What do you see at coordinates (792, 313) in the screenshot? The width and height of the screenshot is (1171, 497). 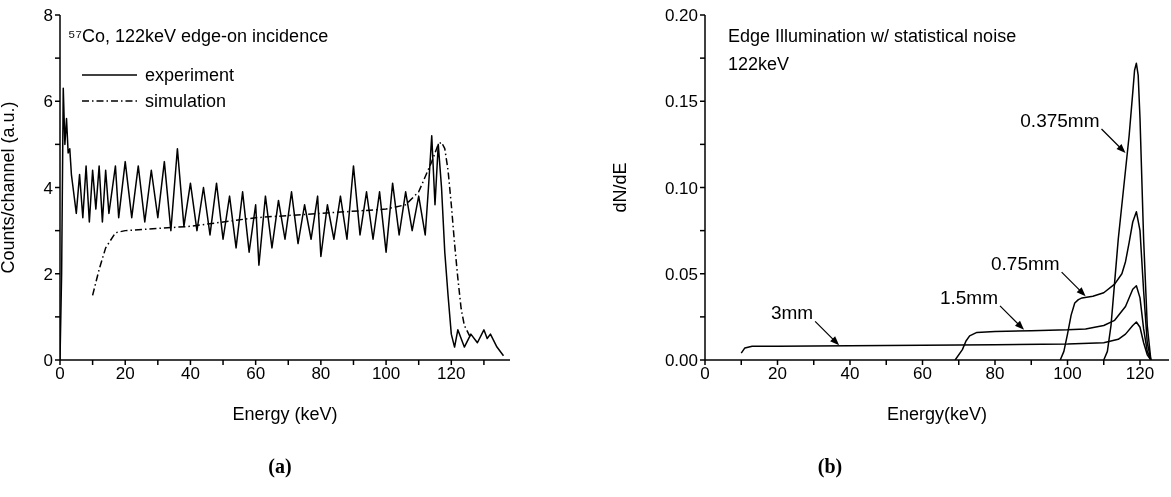 I see `annotation: 3mm` at bounding box center [792, 313].